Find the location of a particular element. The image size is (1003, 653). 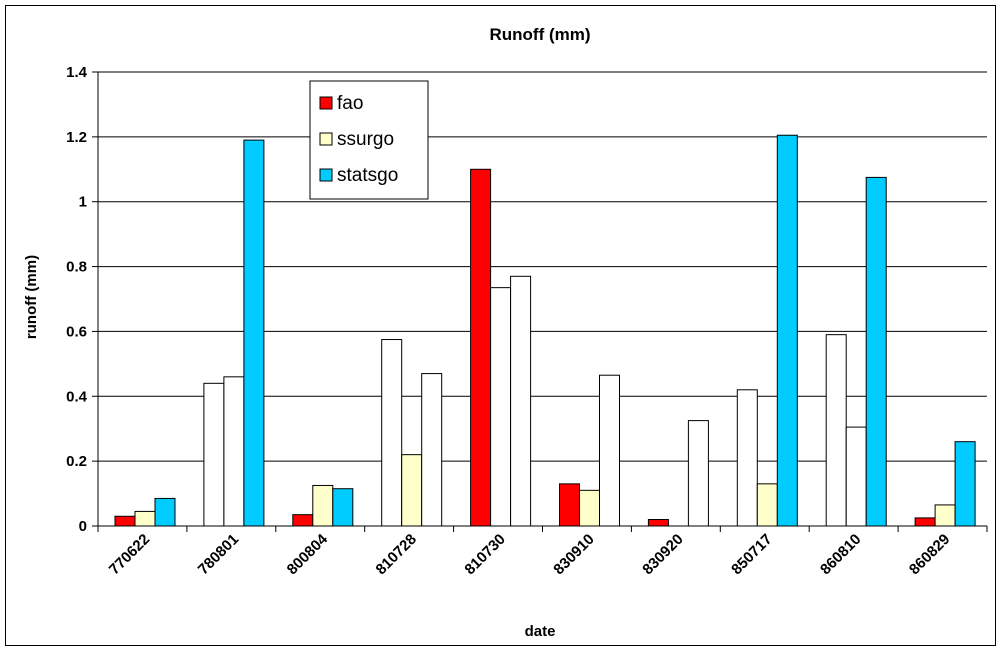

y-tick-label: 0 is located at coordinates (83, 526).